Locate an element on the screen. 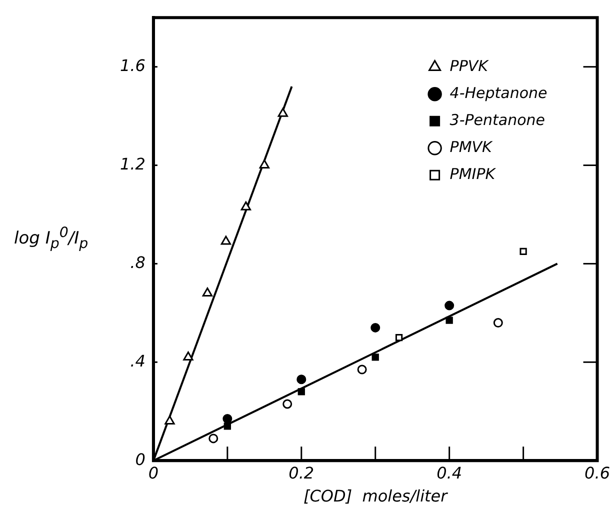 This screenshot has height=507, width=614. y-axis-title: log I$_{p}$$^{0}$/I$_{p}$ is located at coordinates (51, 238).